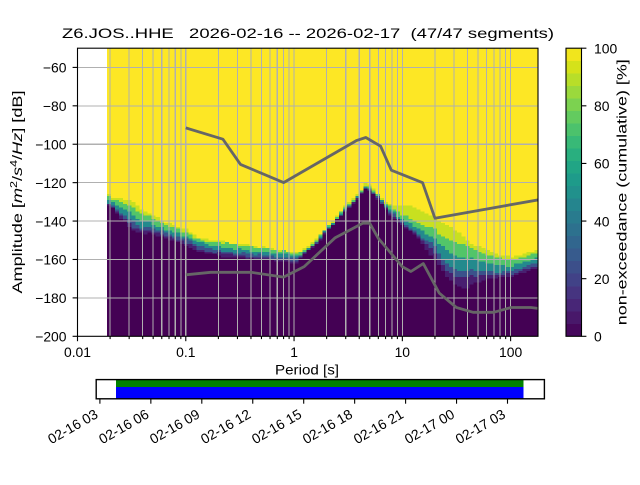 Image resolution: width=640 pixels, height=485 pixels. Describe the element at coordinates (51, 183) in the screenshot. I see `svg-text: −120` at that location.